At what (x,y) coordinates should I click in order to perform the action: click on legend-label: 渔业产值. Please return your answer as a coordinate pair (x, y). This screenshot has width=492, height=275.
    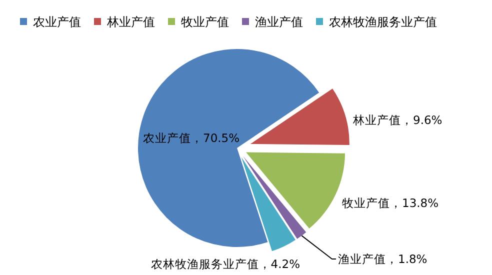
    Looking at the image, I should click on (279, 22).